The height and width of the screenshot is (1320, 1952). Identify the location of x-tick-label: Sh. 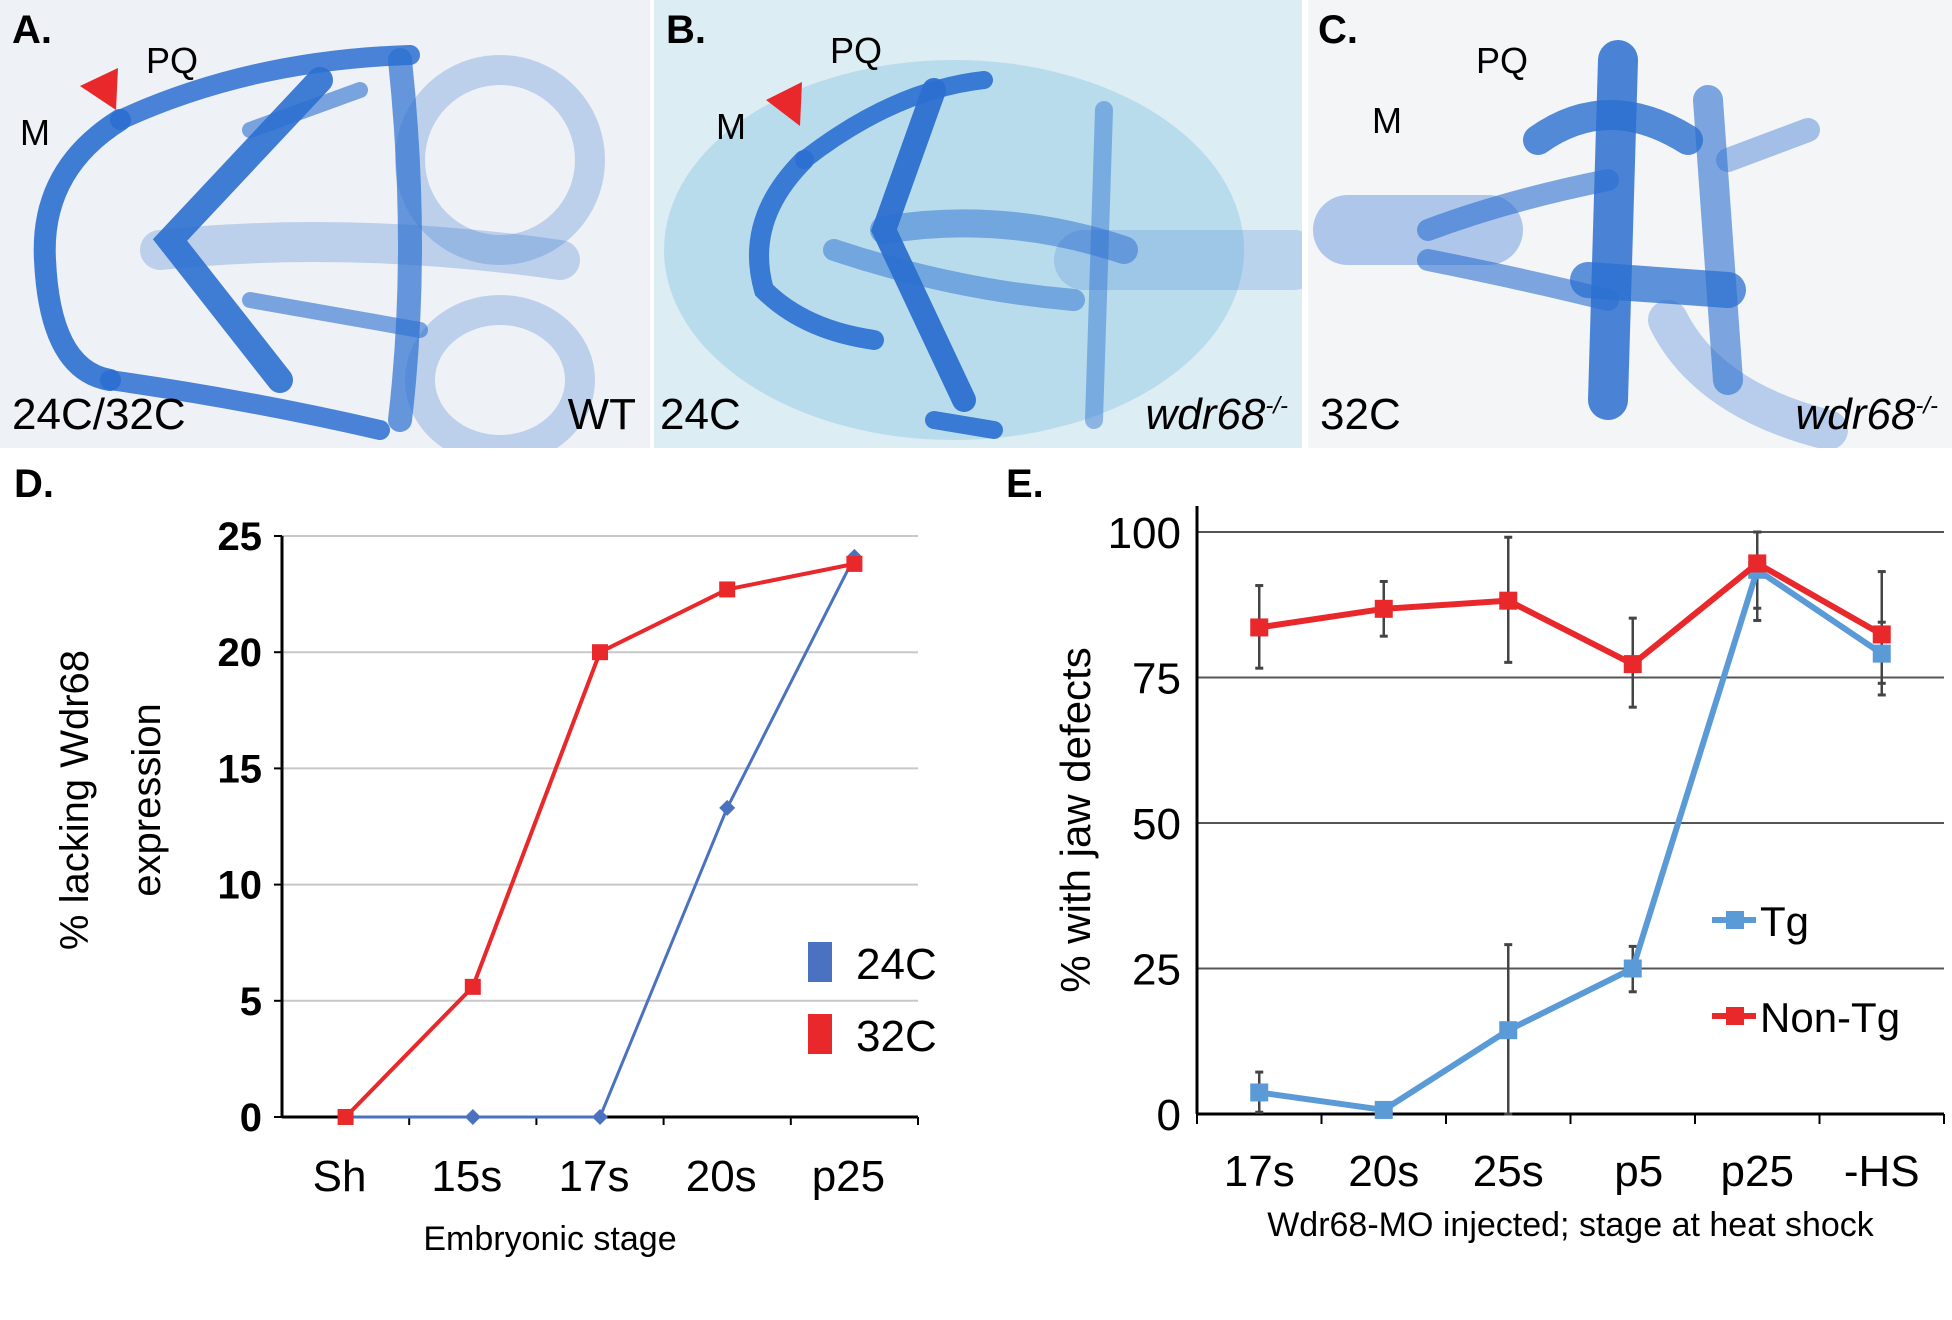
(340, 1176).